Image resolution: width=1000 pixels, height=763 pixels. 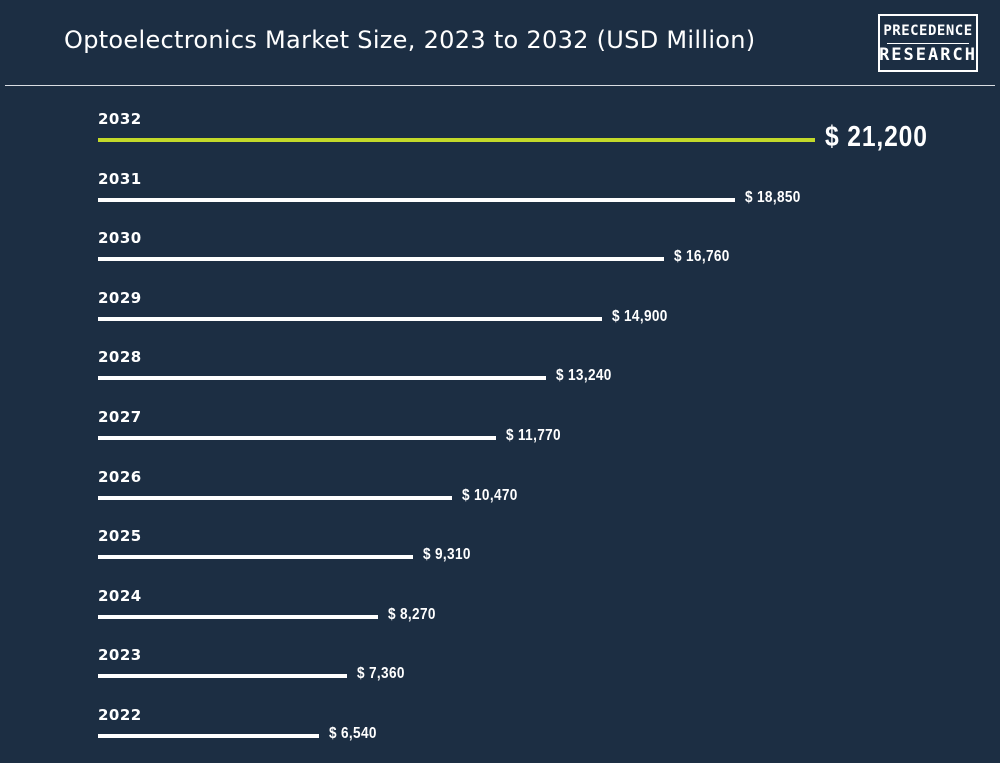 What do you see at coordinates (120, 536) in the screenshot?
I see `year-label-2025: 2025` at bounding box center [120, 536].